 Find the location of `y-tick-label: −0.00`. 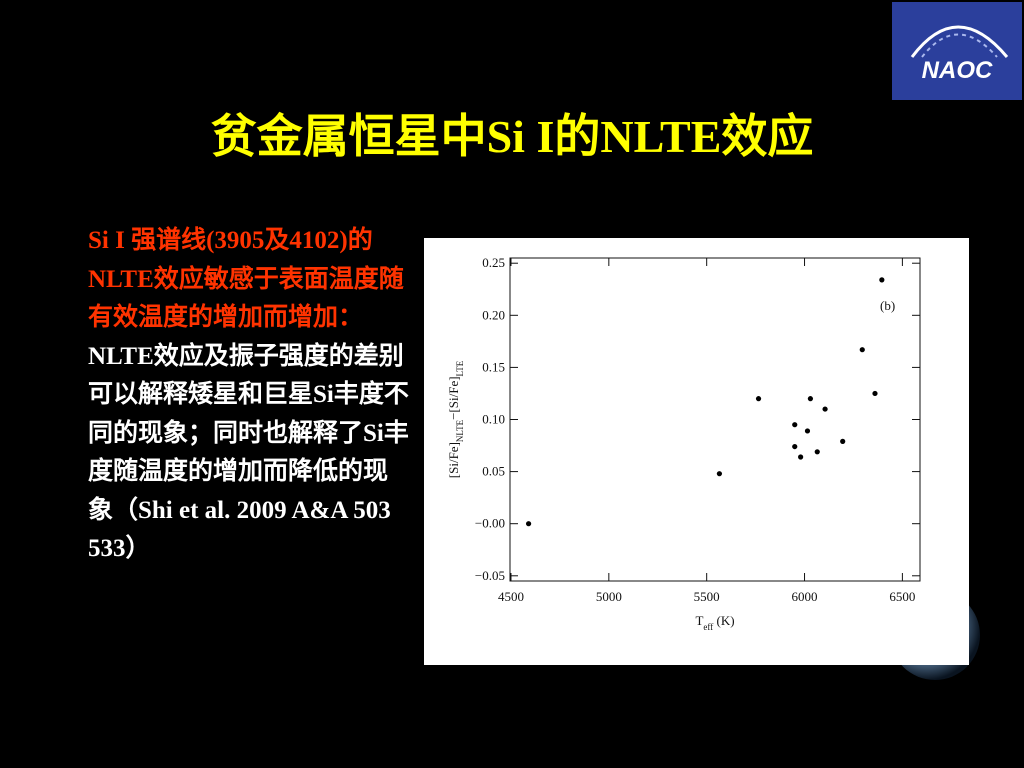

y-tick-label: −0.00 is located at coordinates (490, 523).